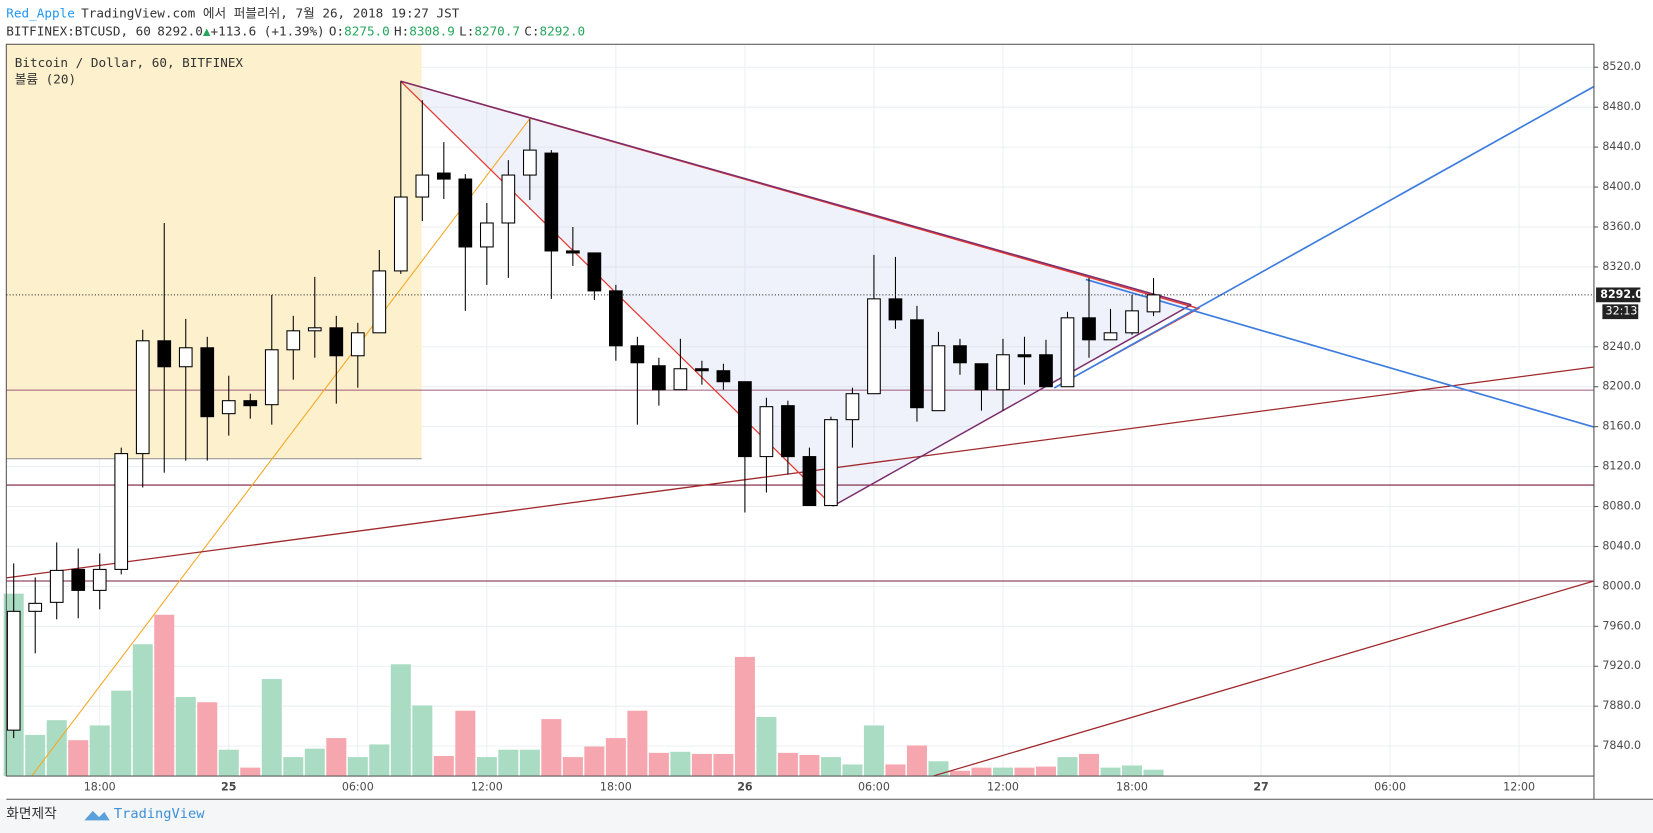  I want to click on x-tick-label: 12:00, so click(1003, 787).